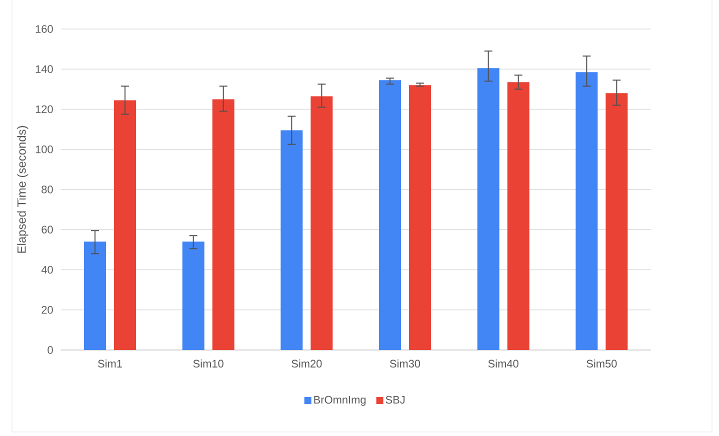 This screenshot has width=719, height=436. What do you see at coordinates (47, 310) in the screenshot?
I see `y-tick-label: 20` at bounding box center [47, 310].